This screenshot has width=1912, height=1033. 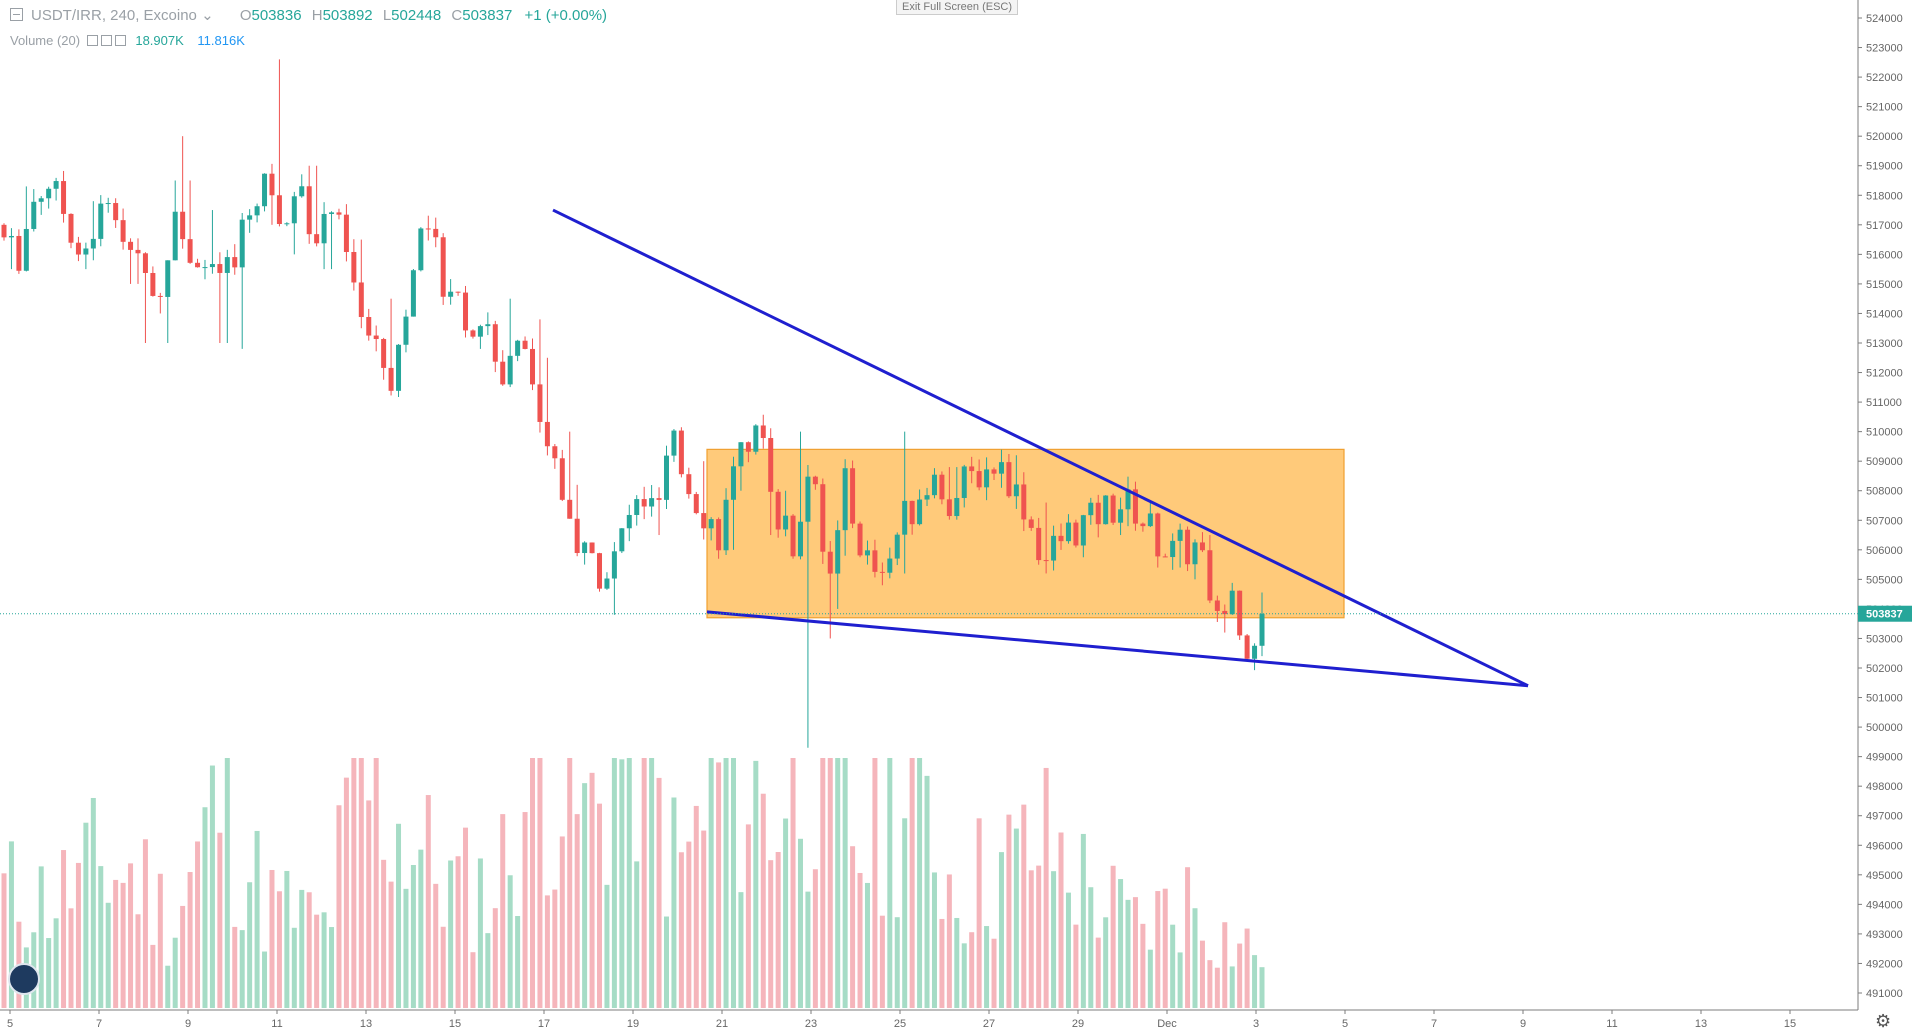 I want to click on volume-value: 18.907K, so click(x=159, y=40).